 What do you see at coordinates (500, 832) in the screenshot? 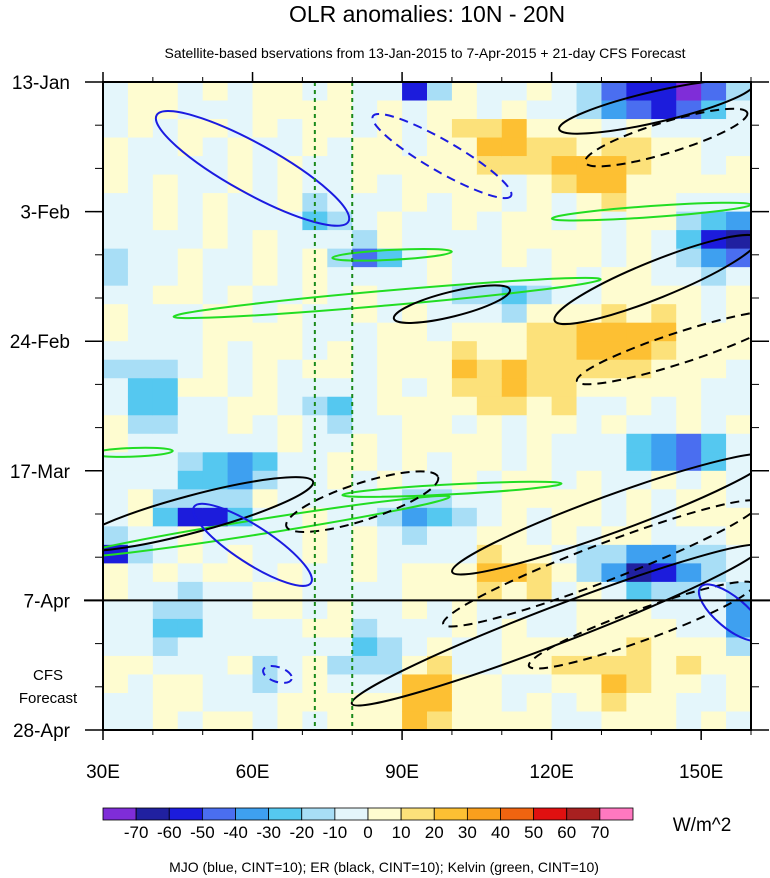
I see `colorbar-label: 40` at bounding box center [500, 832].